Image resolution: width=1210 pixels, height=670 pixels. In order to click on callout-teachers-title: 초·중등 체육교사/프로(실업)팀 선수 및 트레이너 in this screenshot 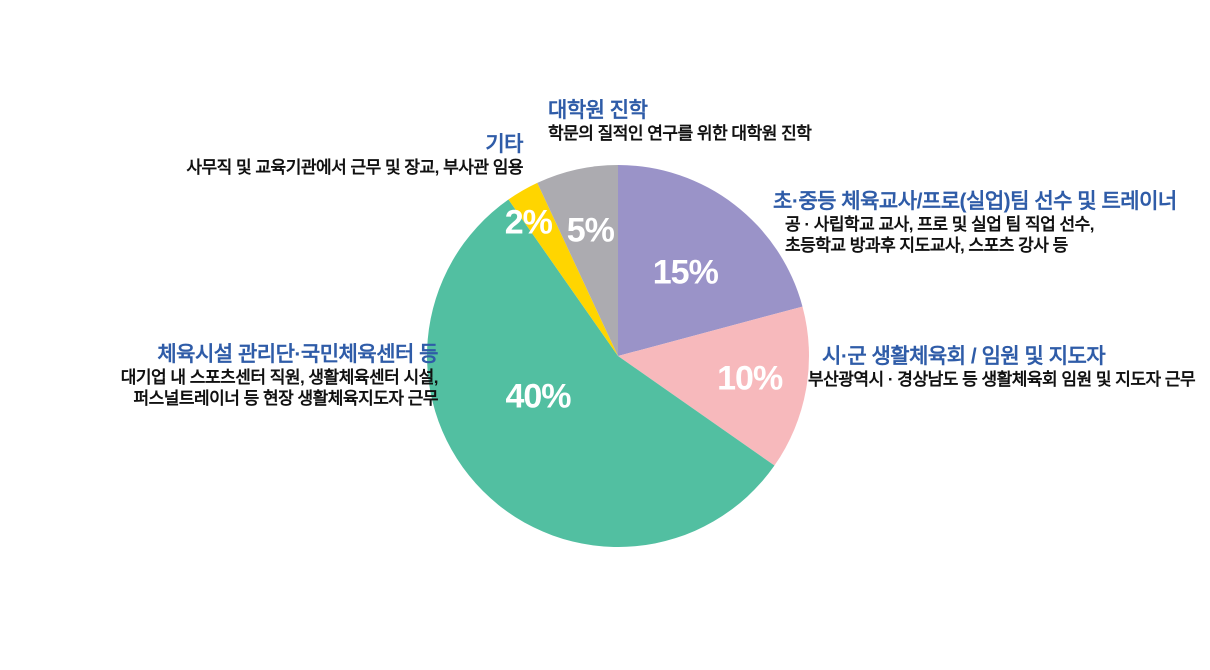, I will do `click(975, 201)`.